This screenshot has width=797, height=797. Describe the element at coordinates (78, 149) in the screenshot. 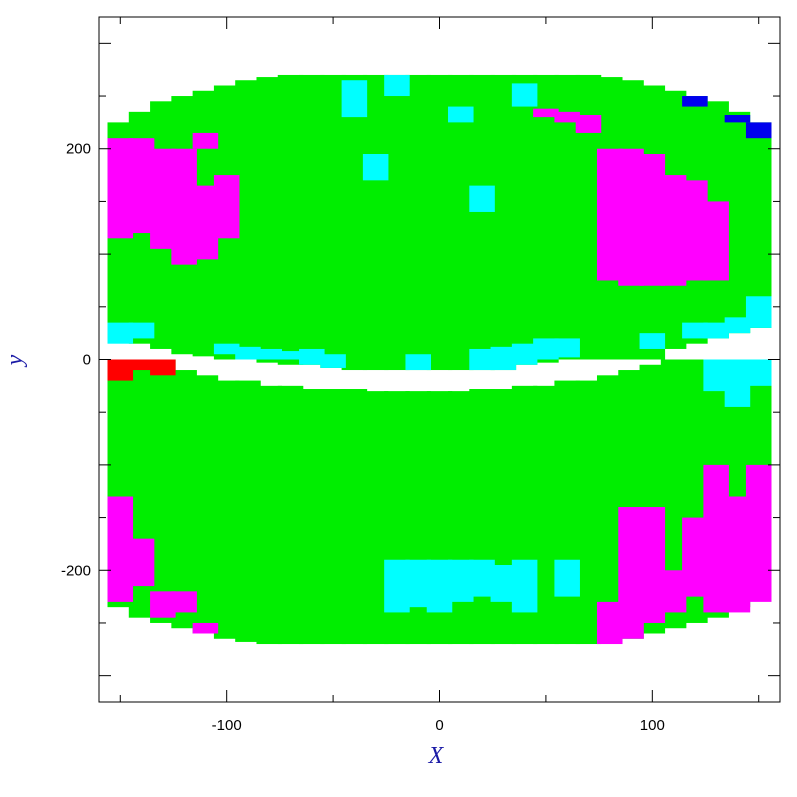

I see `y-tick-label: 200` at that location.